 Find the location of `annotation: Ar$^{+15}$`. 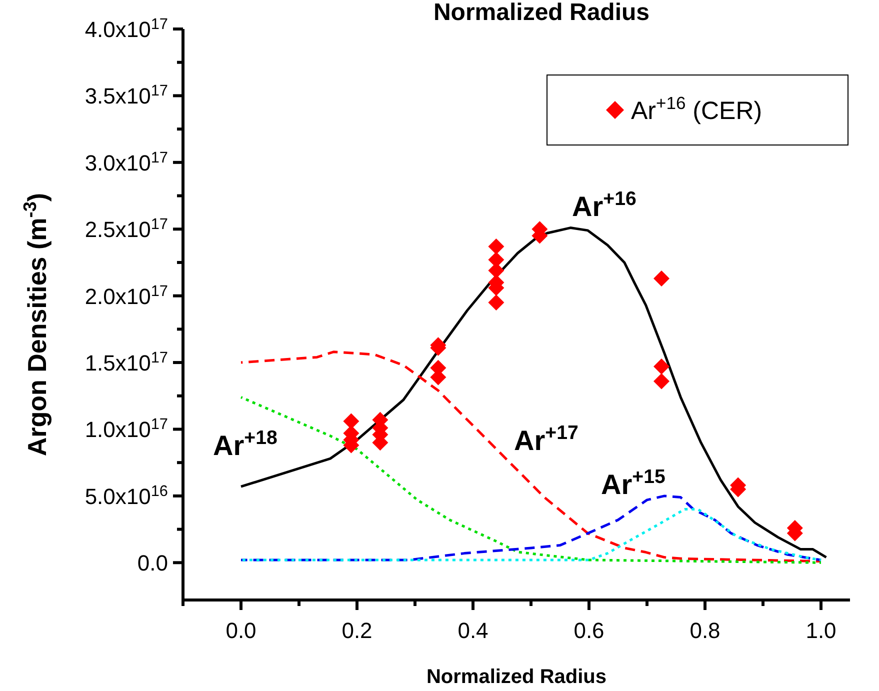

annotation: Ar$^{+15}$ is located at coordinates (633, 483).